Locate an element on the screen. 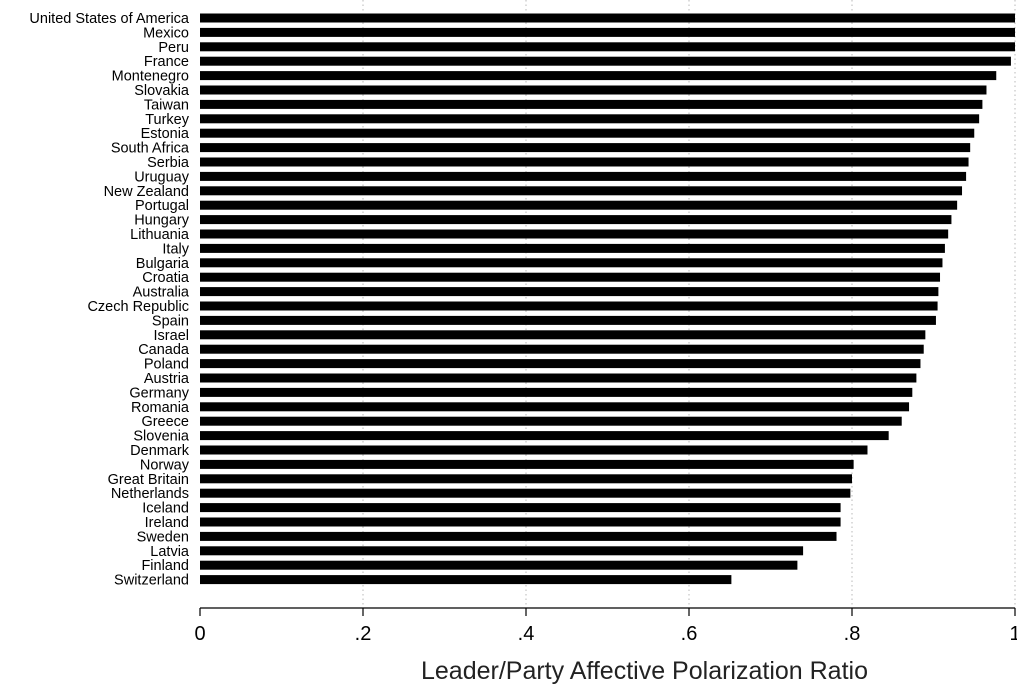 The height and width of the screenshot is (687, 1017). x-tick-label: .4 is located at coordinates (526, 634).